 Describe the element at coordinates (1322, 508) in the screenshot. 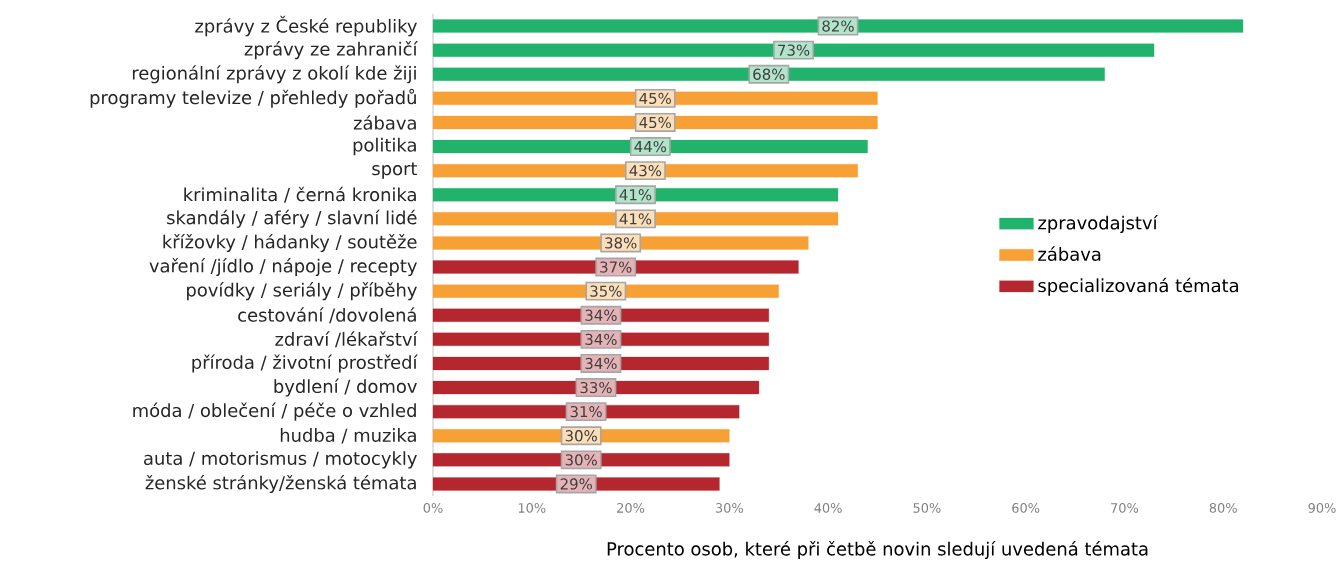

I see `x-tick-label: 90%` at that location.